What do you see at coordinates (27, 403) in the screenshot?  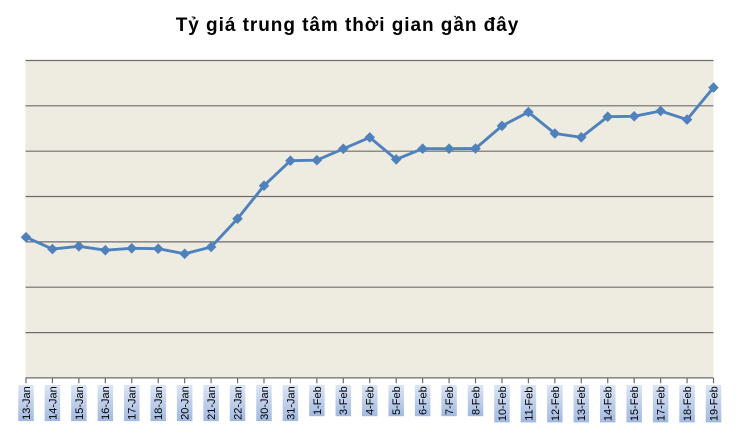 I see `svg-text: 13-Jan` at bounding box center [27, 403].